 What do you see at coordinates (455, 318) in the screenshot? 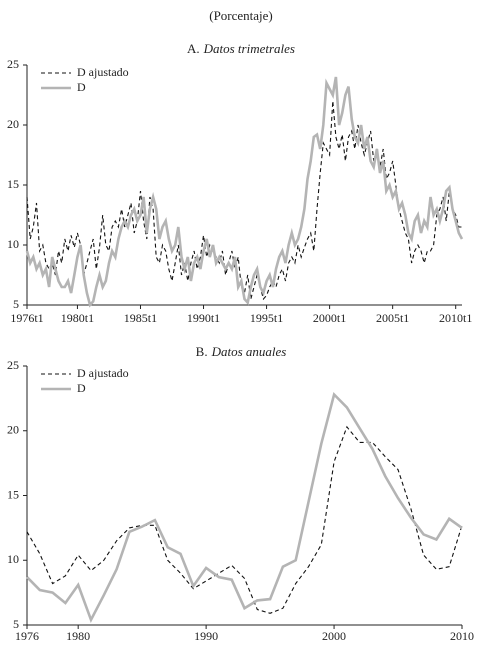
I see `x-tick-label: 2010t1` at bounding box center [455, 318].